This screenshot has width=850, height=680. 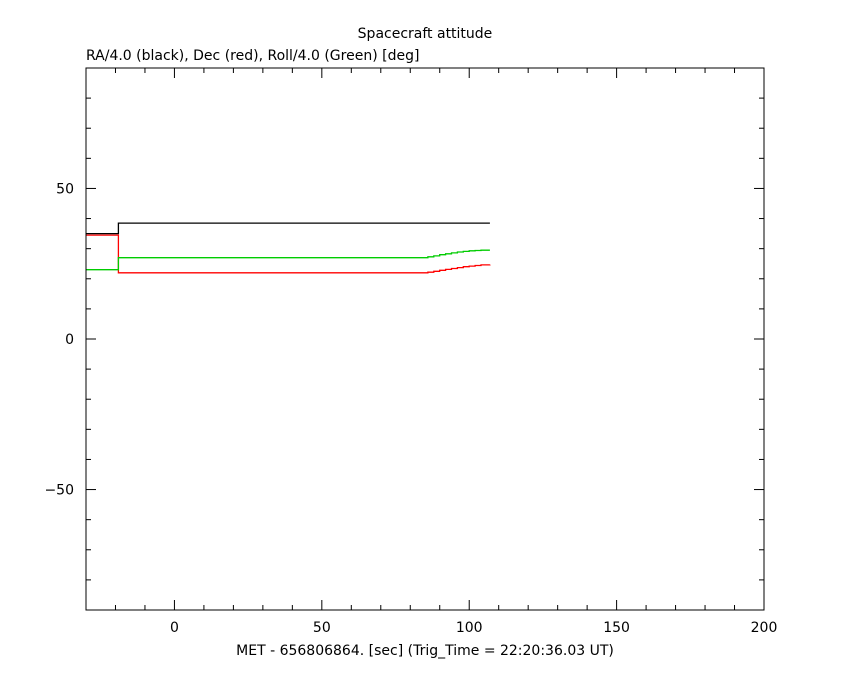 What do you see at coordinates (174, 628) in the screenshot?
I see `x-tick-label: 0` at bounding box center [174, 628].